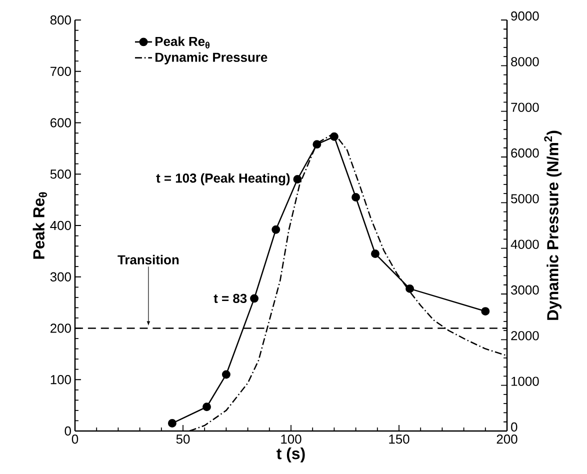 The image size is (587, 474). I want to click on y2-tick-label: 3000, so click(525, 290).